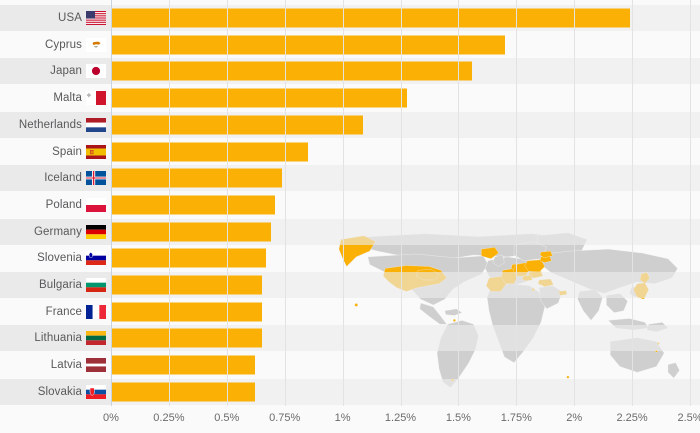  What do you see at coordinates (63, 178) in the screenshot?
I see `category-label: Iceland` at bounding box center [63, 178].